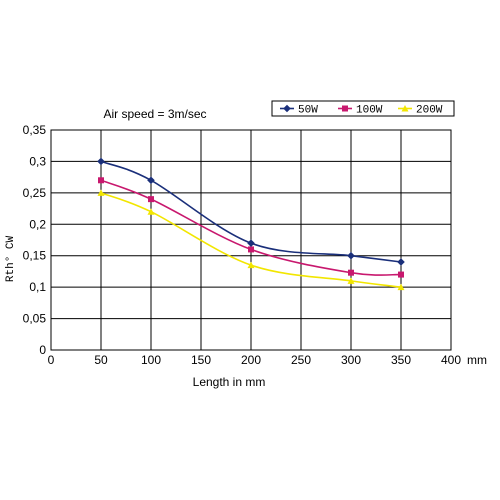  I want to click on x-tick-label: 100, so click(151, 360).